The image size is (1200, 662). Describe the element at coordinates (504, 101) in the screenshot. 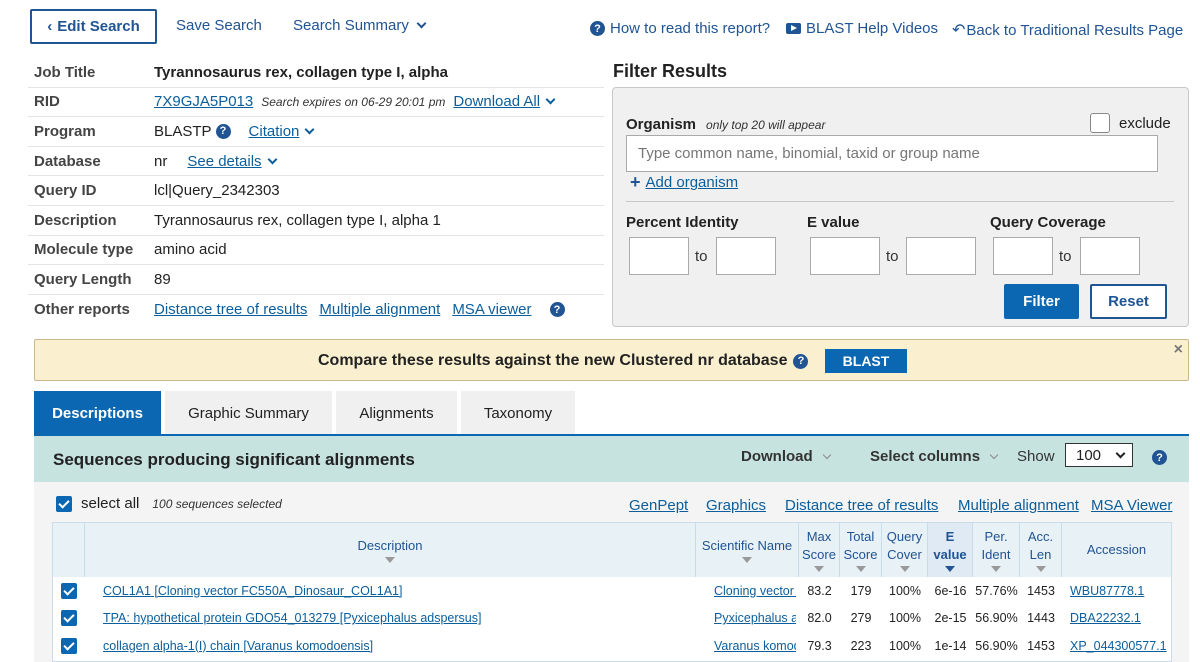

I see `download-all-dropdown: Download All` at that location.